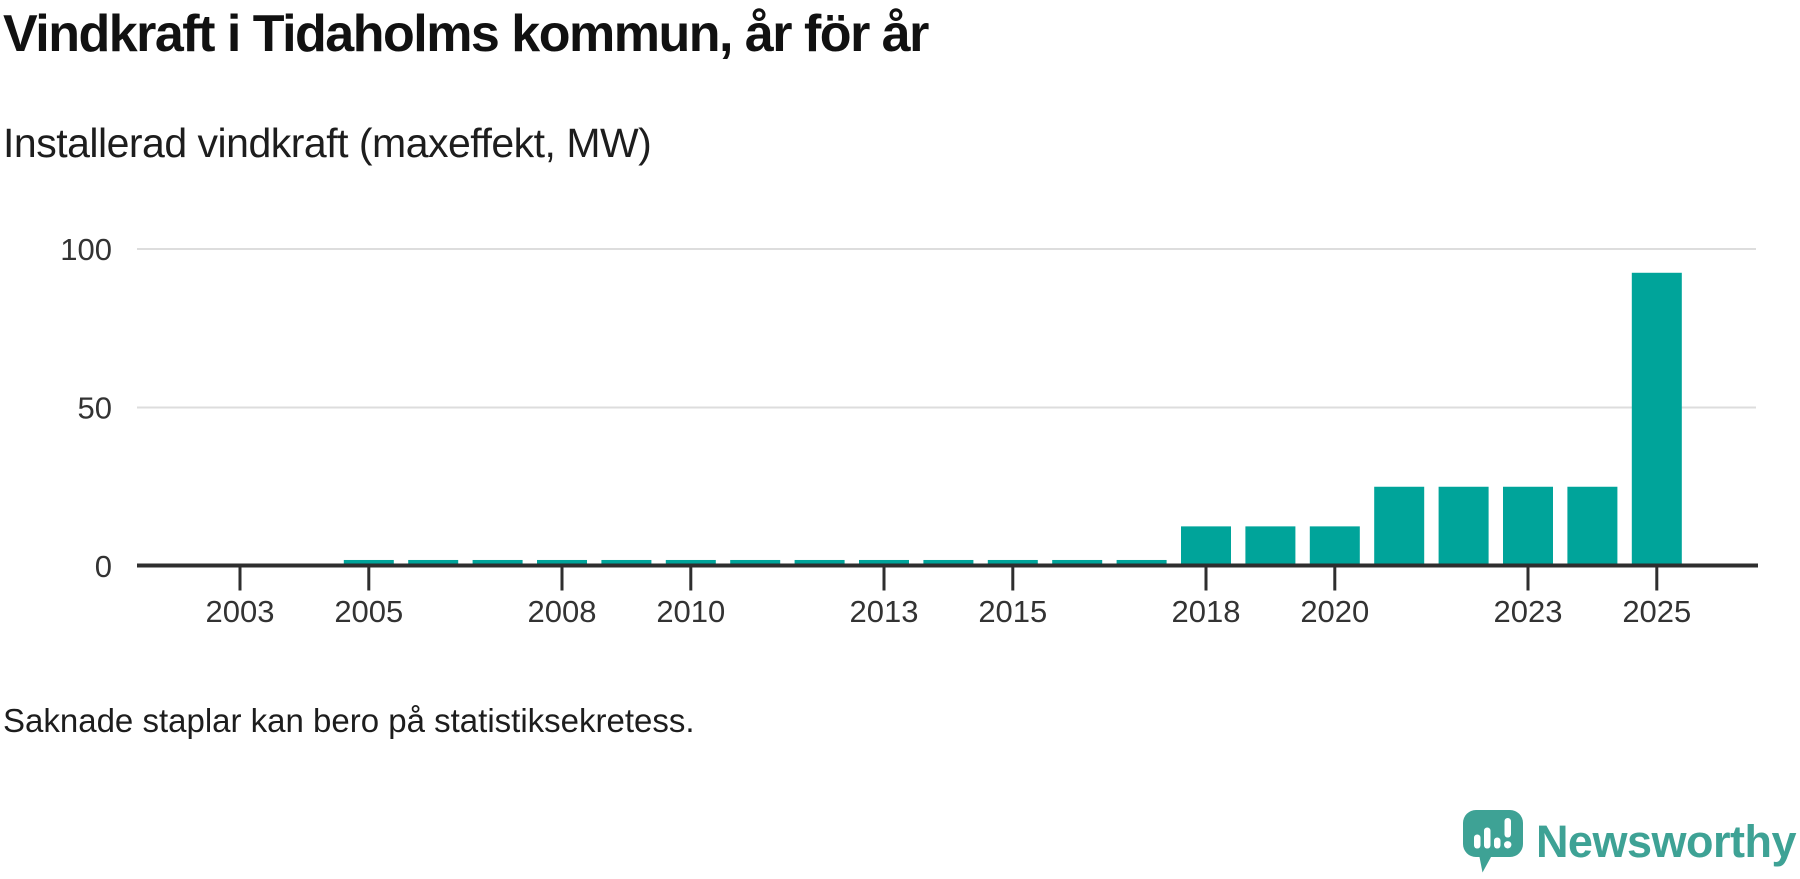 Image resolution: width=1800 pixels, height=879 pixels. What do you see at coordinates (1013, 579) in the screenshot?
I see `x-tick-2015` at bounding box center [1013, 579].